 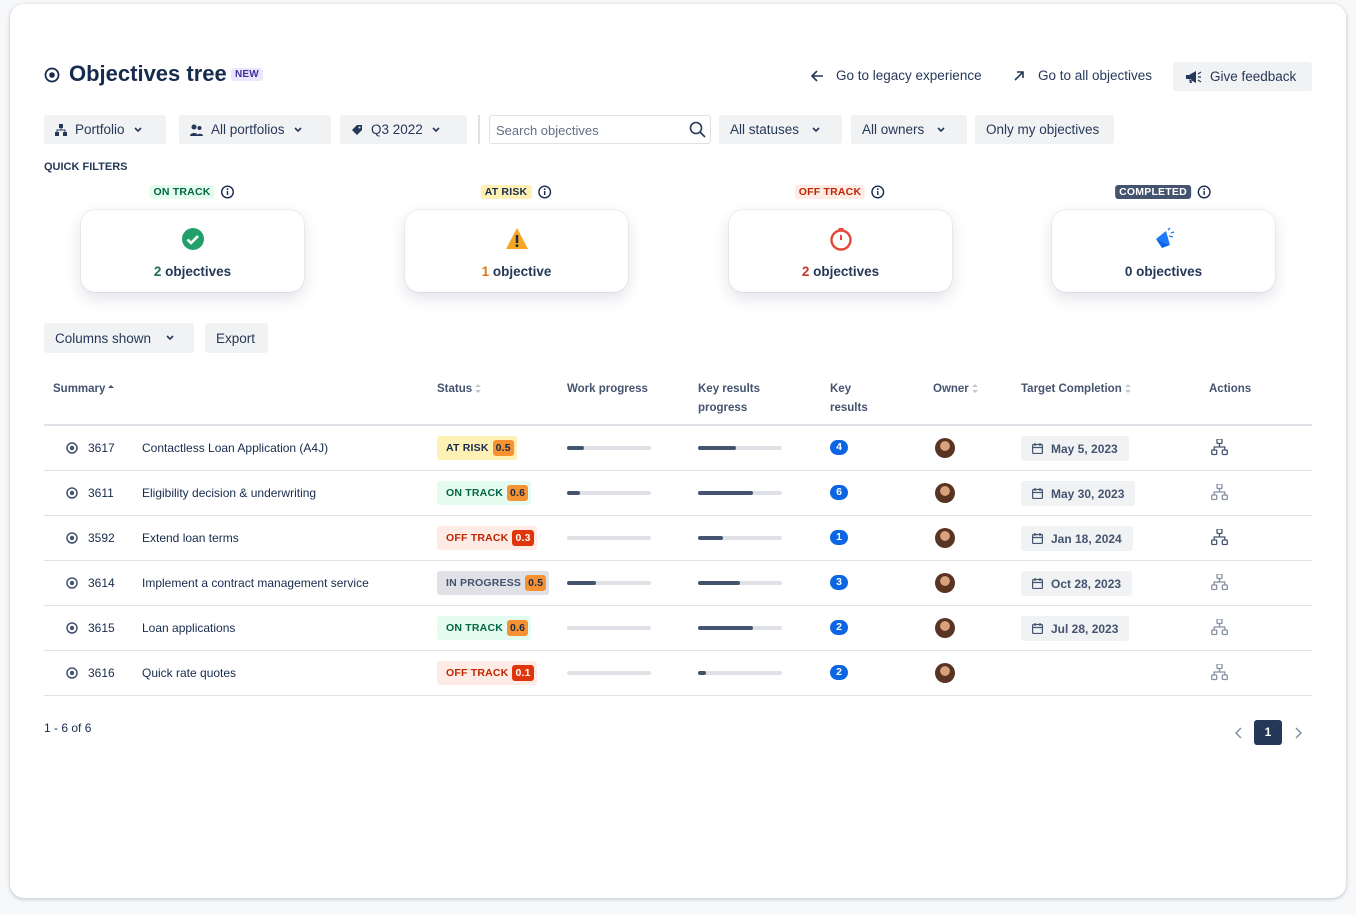 What do you see at coordinates (475, 493) in the screenshot?
I see `status-label: ON TRACK` at bounding box center [475, 493].